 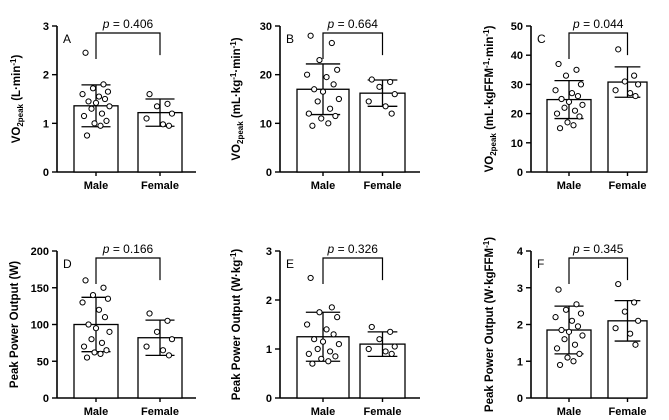 I want to click on panel-letter: A, so click(x=67, y=39).